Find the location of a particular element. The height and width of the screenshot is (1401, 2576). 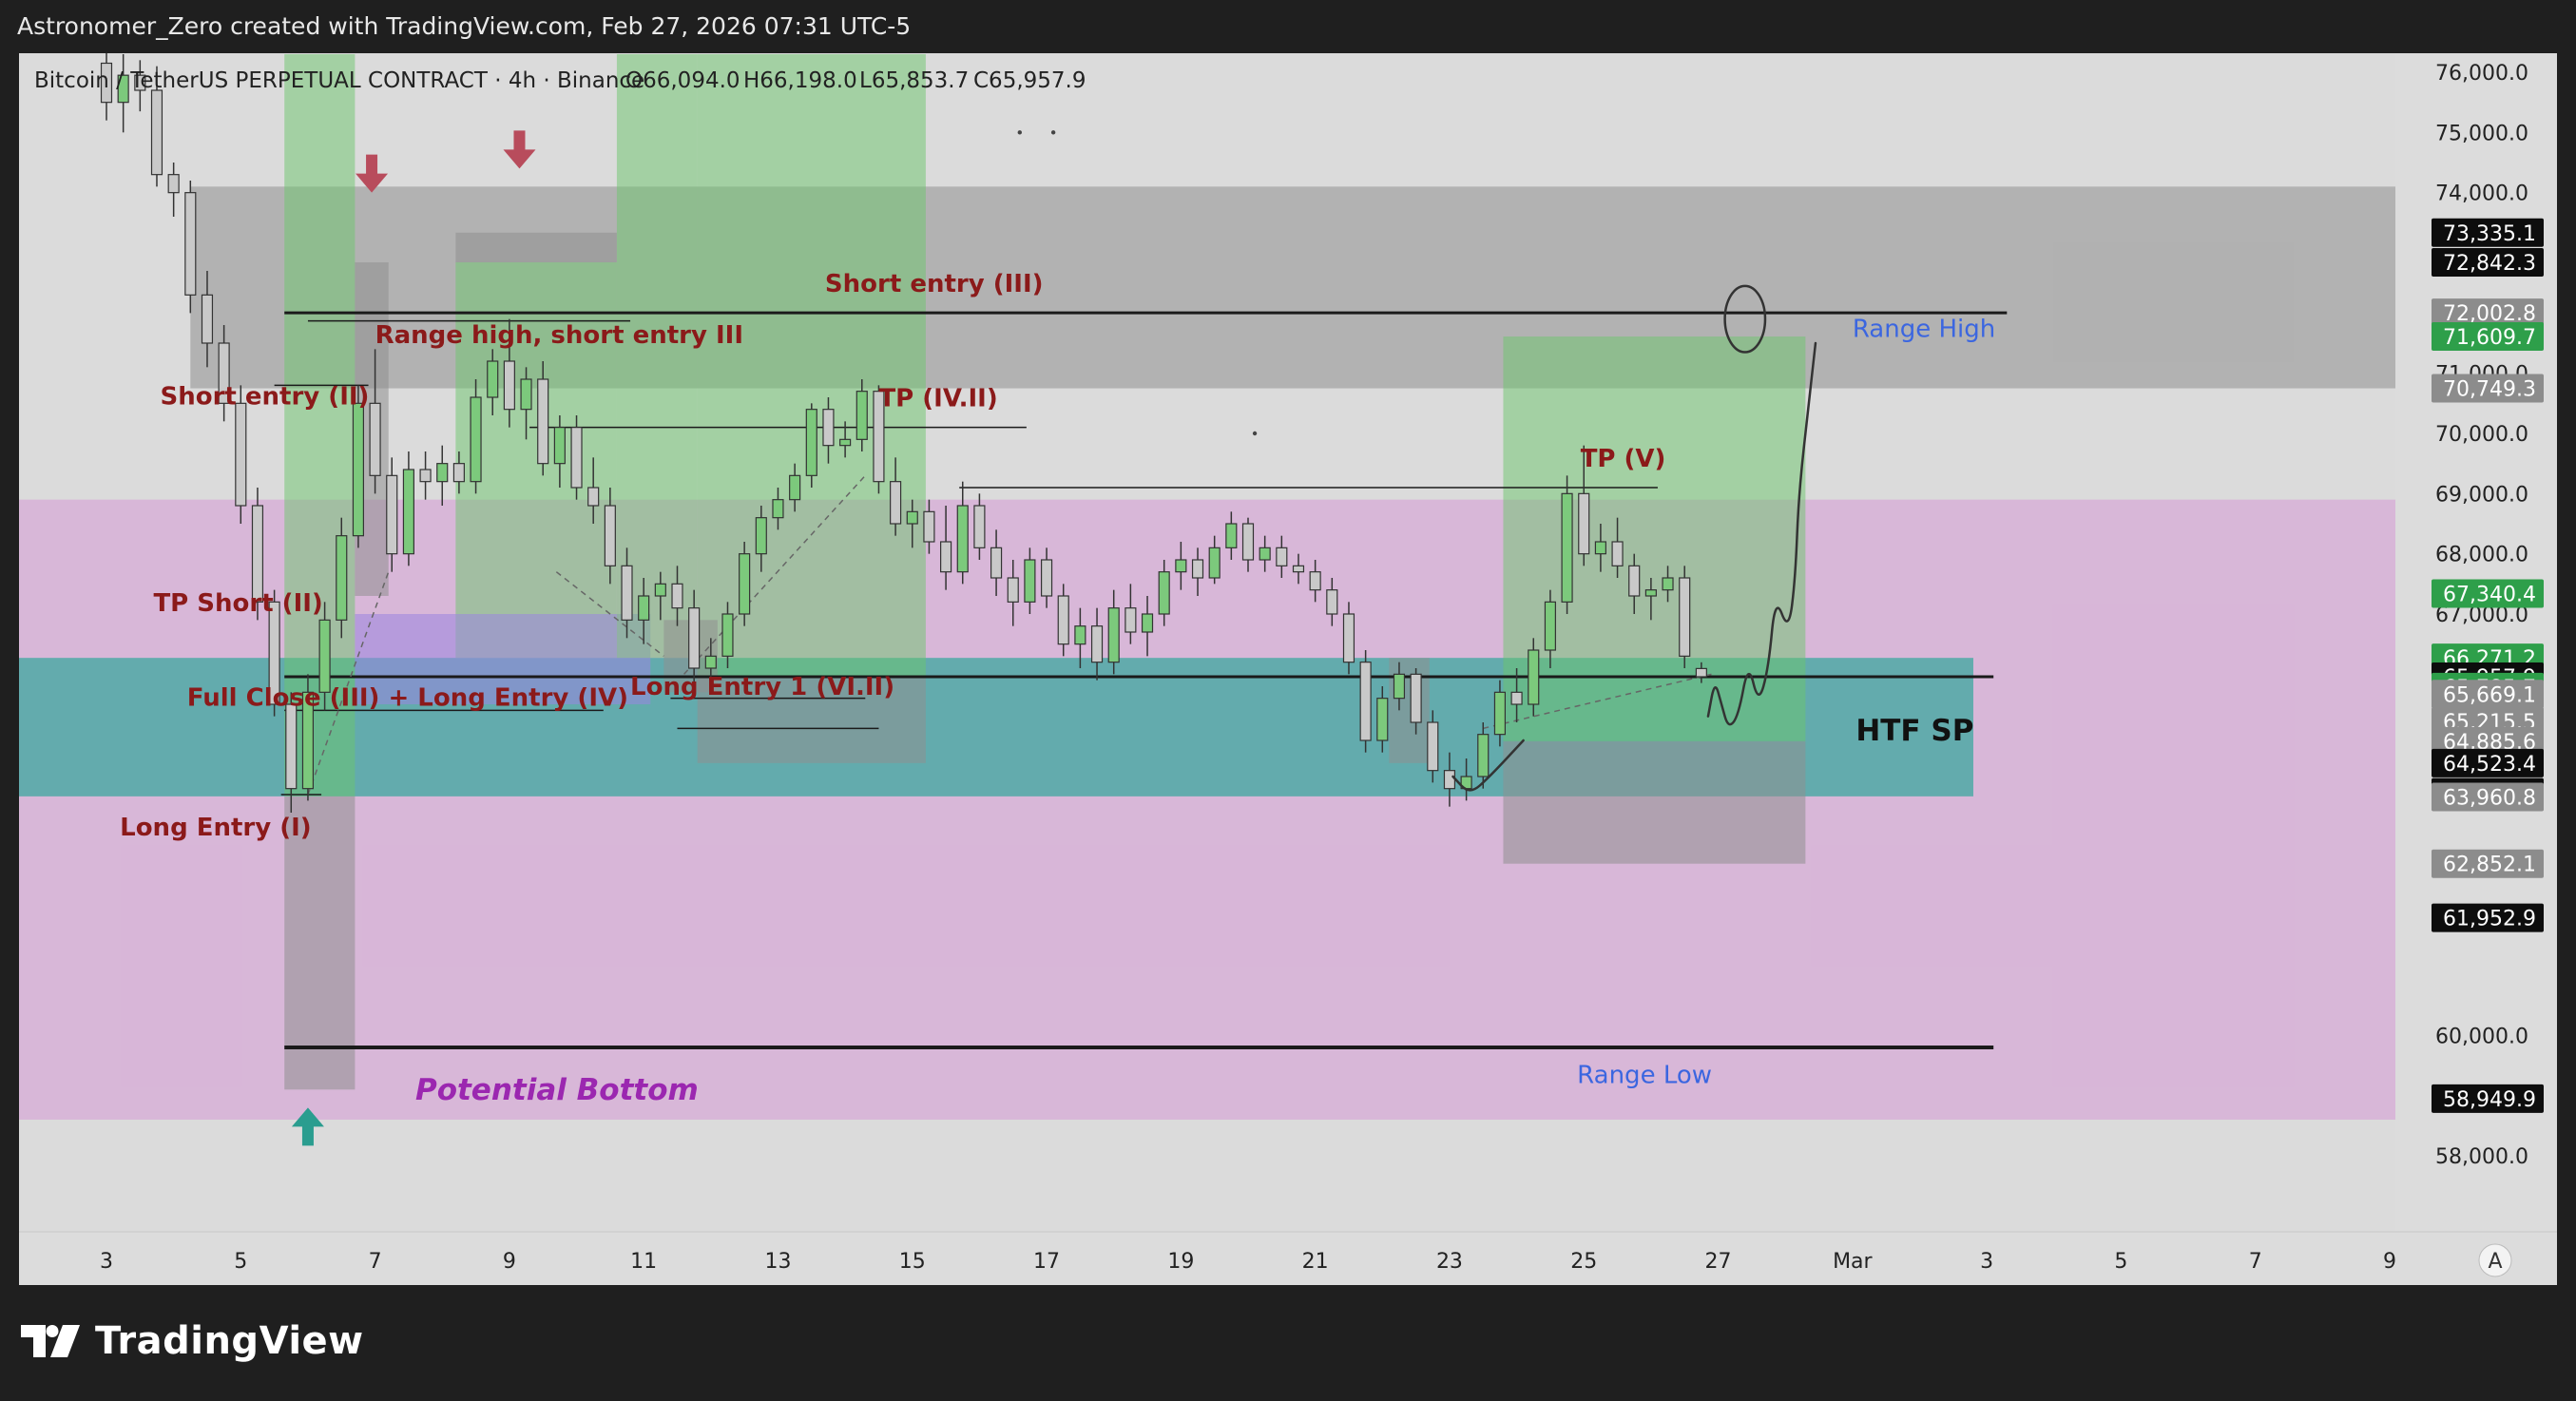

legend-close: C65,957.9 is located at coordinates (1029, 81).